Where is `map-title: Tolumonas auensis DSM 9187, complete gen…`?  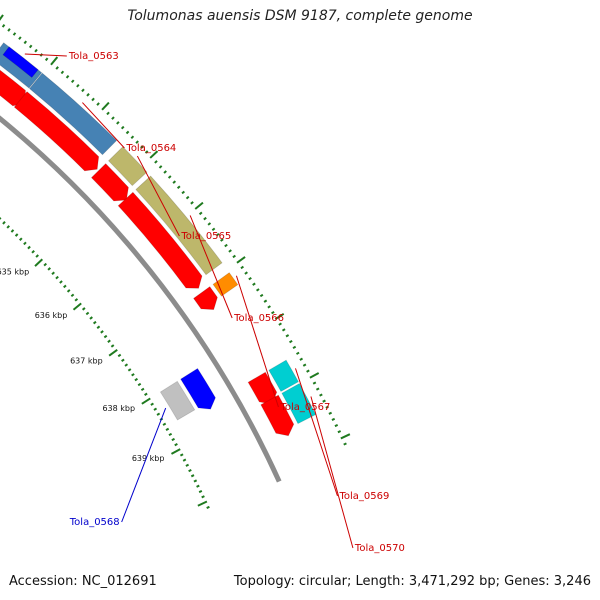 map-title: Tolumonas auensis DSM 9187, complete gen… is located at coordinates (300, 16).